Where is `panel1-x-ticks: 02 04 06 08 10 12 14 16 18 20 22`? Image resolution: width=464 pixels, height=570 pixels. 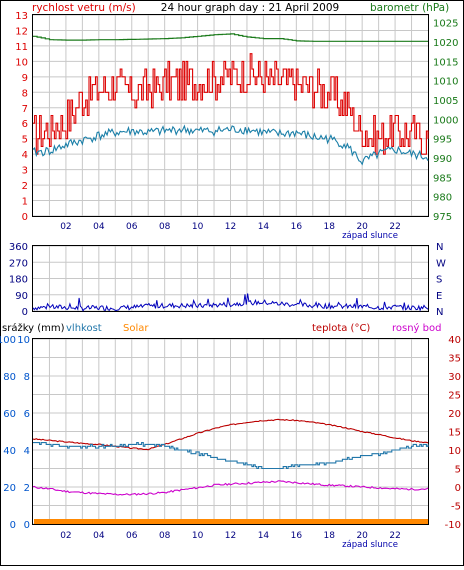 panel1-x-ticks: 02 04 06 08 10 12 14 16 18 20 22 is located at coordinates (230, 227).